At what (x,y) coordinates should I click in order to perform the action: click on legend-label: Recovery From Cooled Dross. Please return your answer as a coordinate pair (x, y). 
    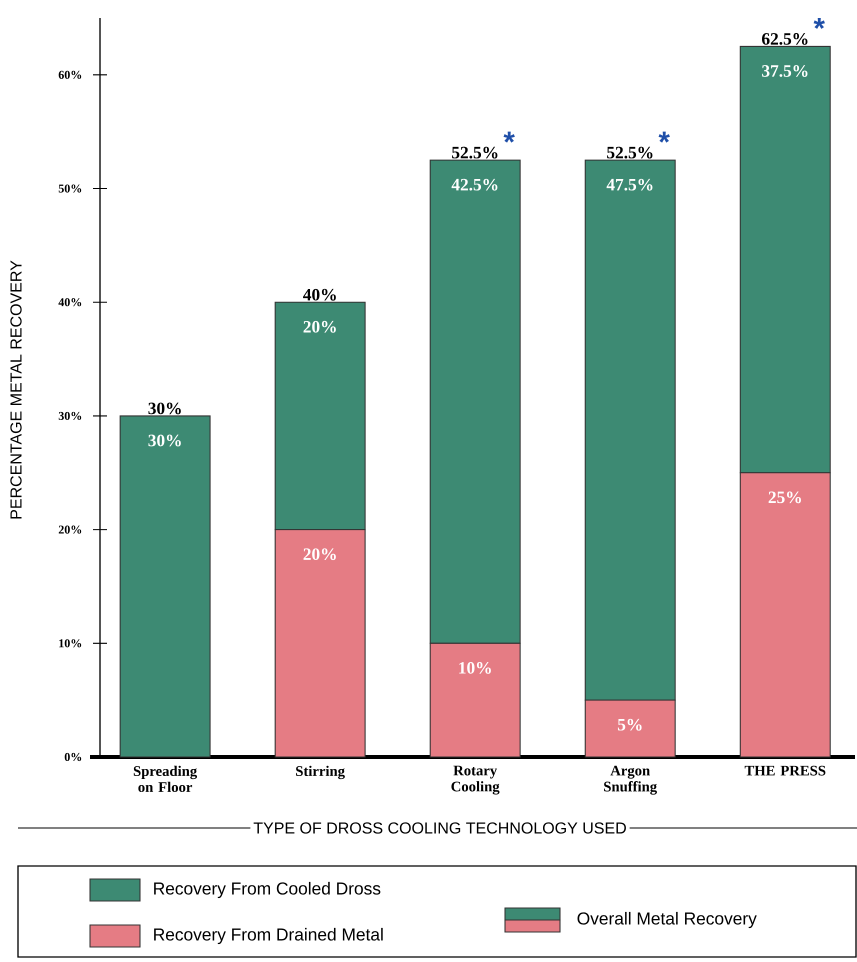
    Looking at the image, I should click on (267, 890).